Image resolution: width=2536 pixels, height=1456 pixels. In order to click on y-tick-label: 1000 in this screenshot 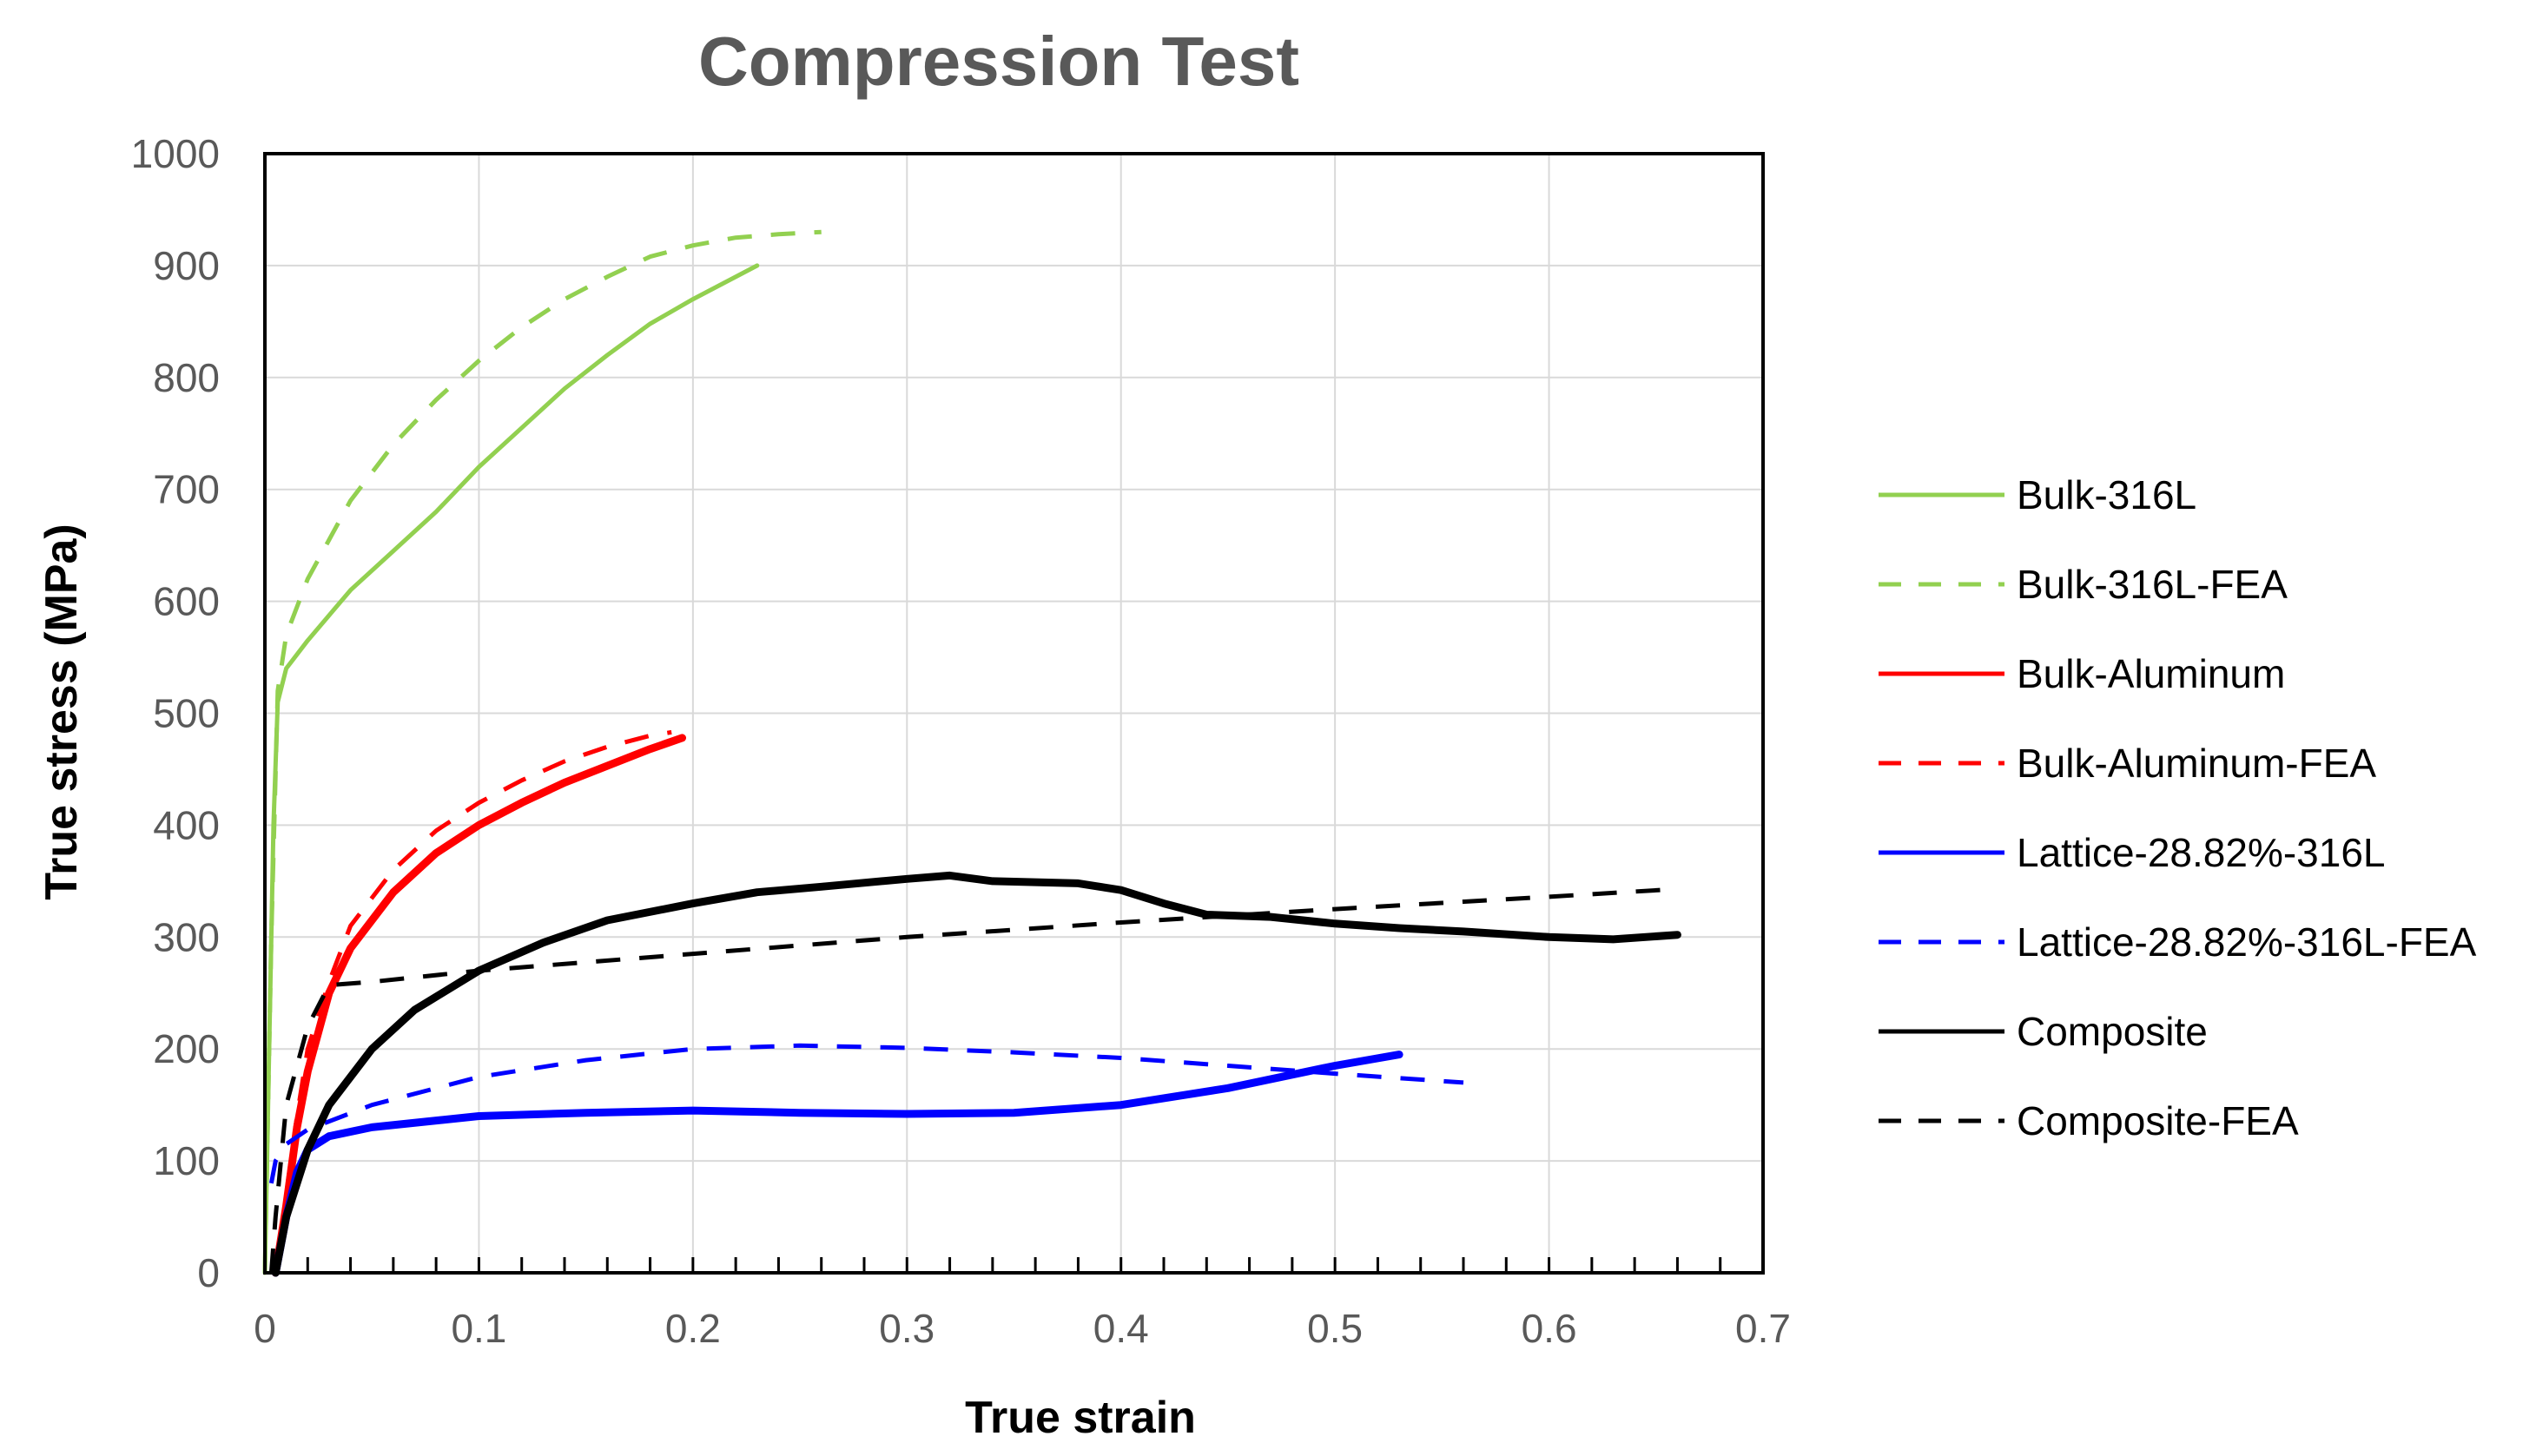, I will do `click(175, 153)`.